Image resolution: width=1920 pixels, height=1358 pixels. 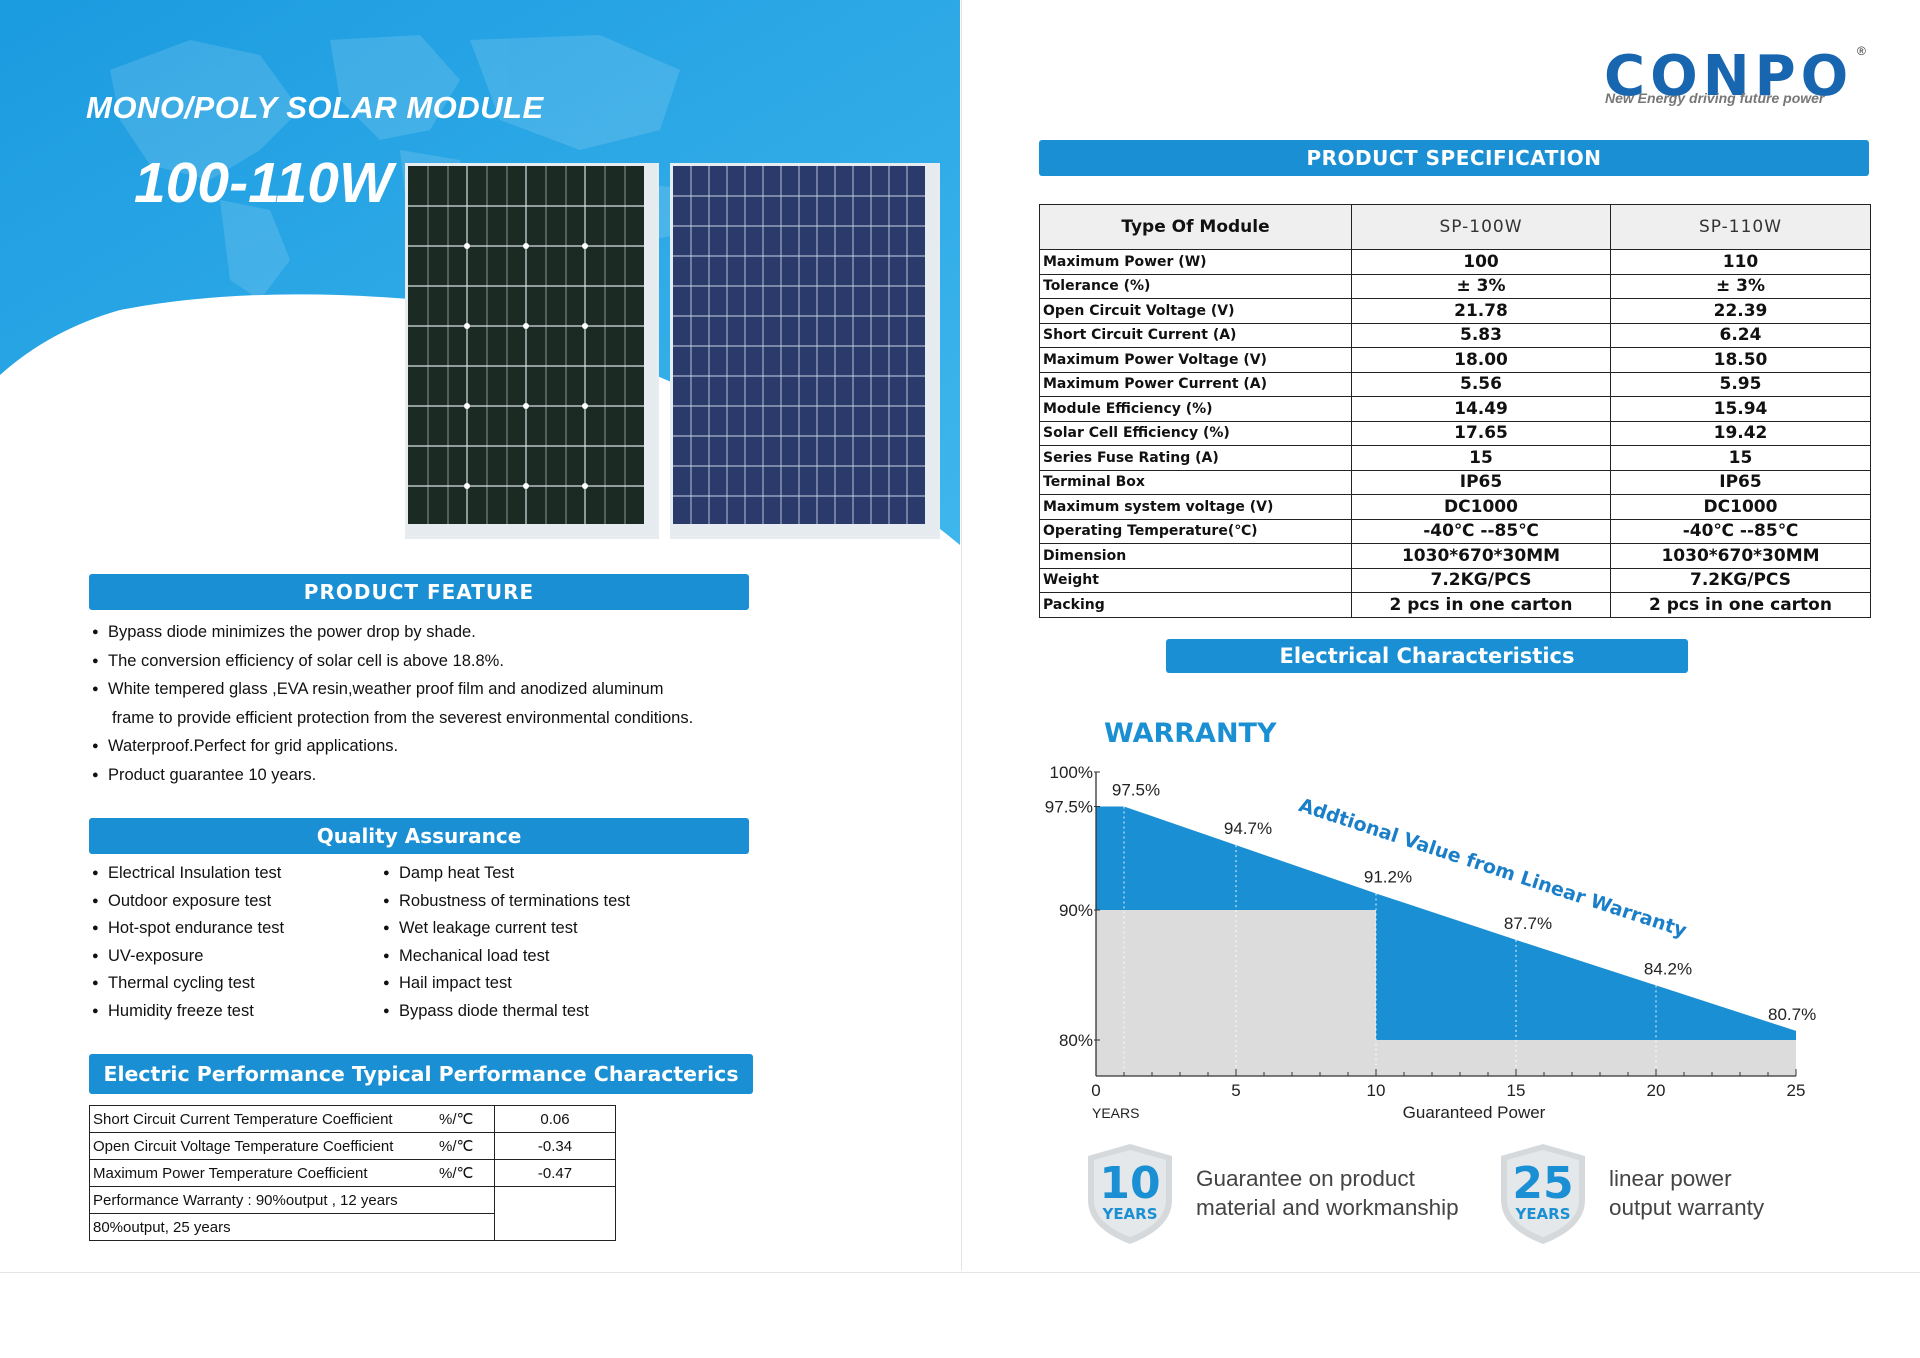 I want to click on x-axis-label: YEARS, so click(x=1115, y=1113).